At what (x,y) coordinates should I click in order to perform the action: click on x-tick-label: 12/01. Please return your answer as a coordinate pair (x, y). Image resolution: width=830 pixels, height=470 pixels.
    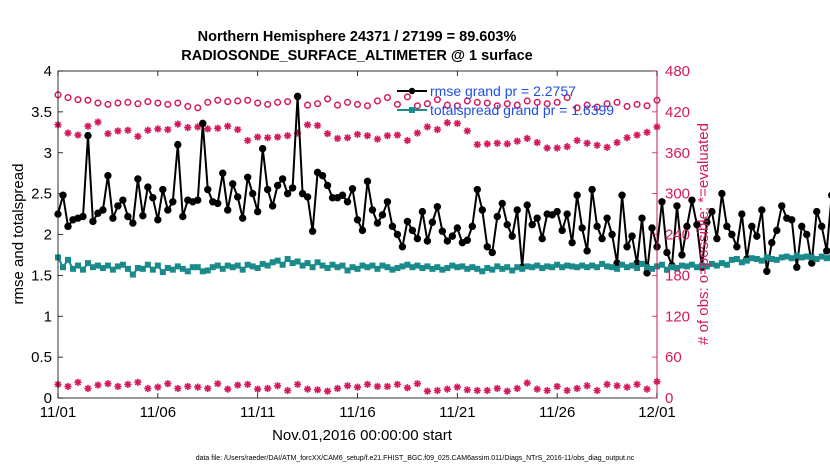
    Looking at the image, I should click on (657, 412).